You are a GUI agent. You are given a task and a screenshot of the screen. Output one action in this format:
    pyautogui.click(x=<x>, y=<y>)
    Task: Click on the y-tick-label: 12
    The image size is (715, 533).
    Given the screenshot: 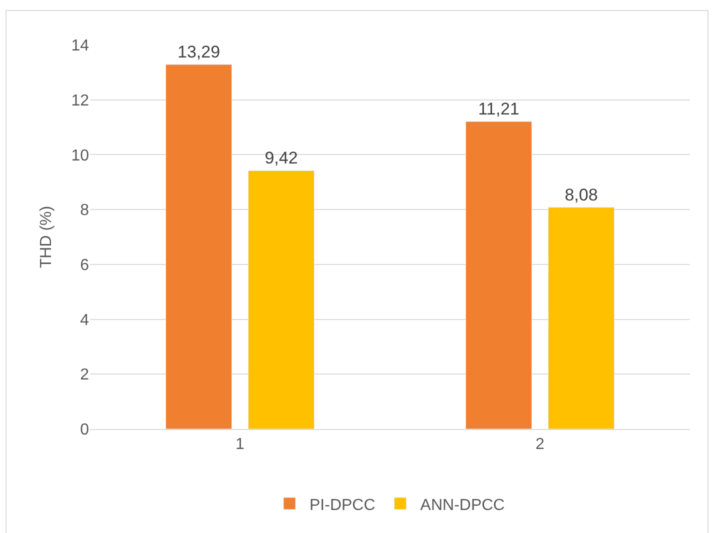 What is the action you would take?
    pyautogui.click(x=80, y=101)
    